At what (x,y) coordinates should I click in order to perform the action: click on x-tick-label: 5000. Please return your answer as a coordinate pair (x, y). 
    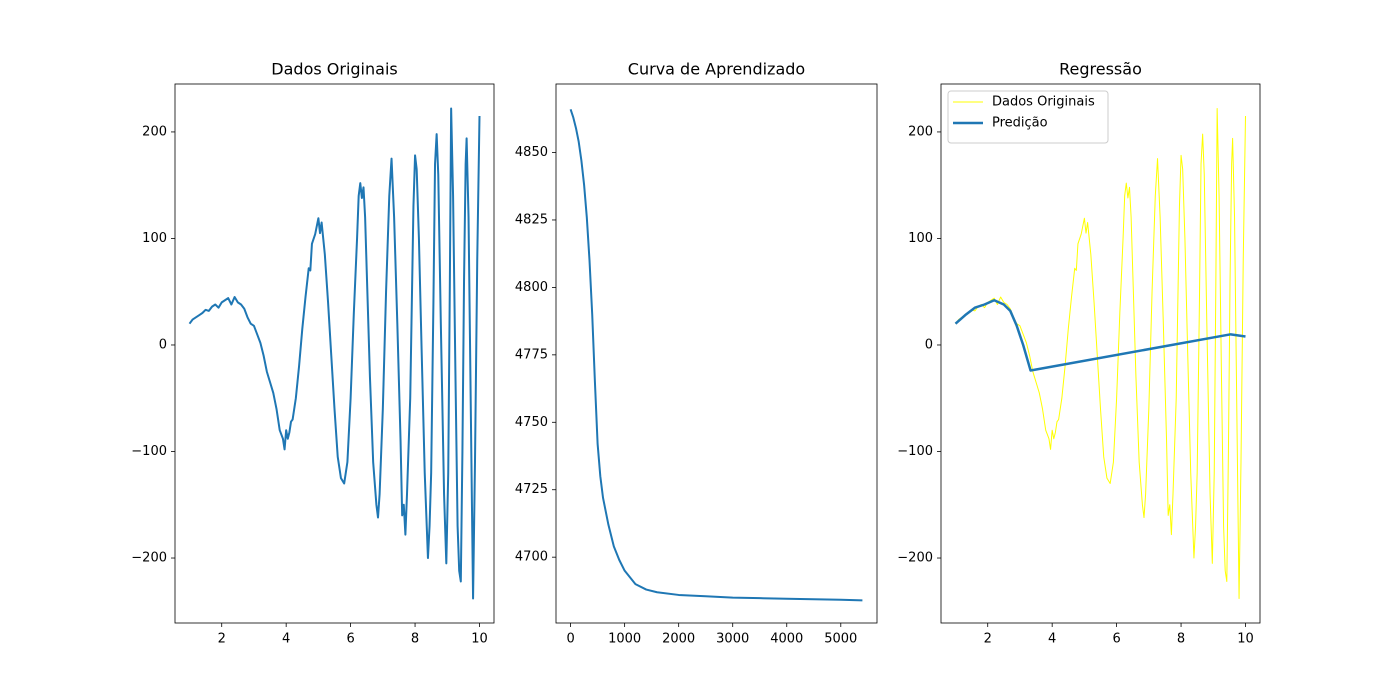
    Looking at the image, I should click on (840, 639).